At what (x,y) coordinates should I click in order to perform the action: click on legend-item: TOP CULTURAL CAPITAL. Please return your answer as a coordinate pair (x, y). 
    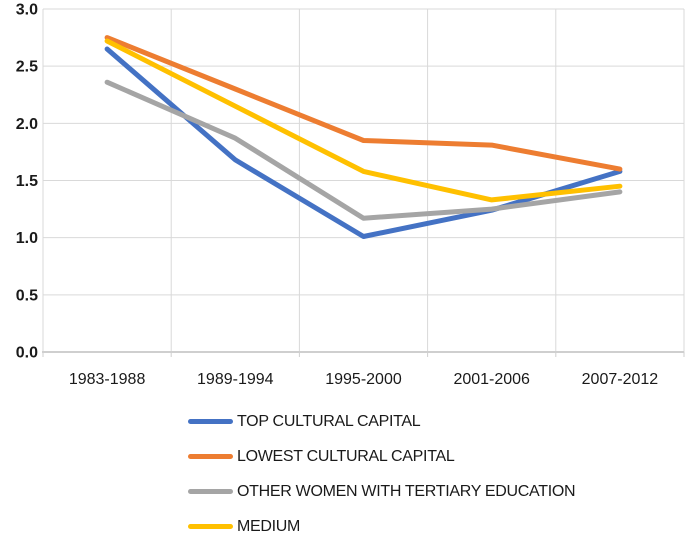
    Looking at the image, I should click on (381, 421).